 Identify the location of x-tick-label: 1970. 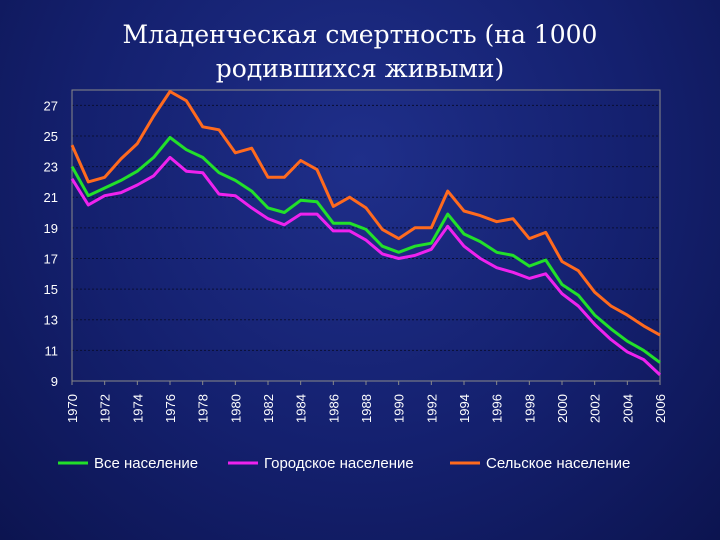
(72, 408).